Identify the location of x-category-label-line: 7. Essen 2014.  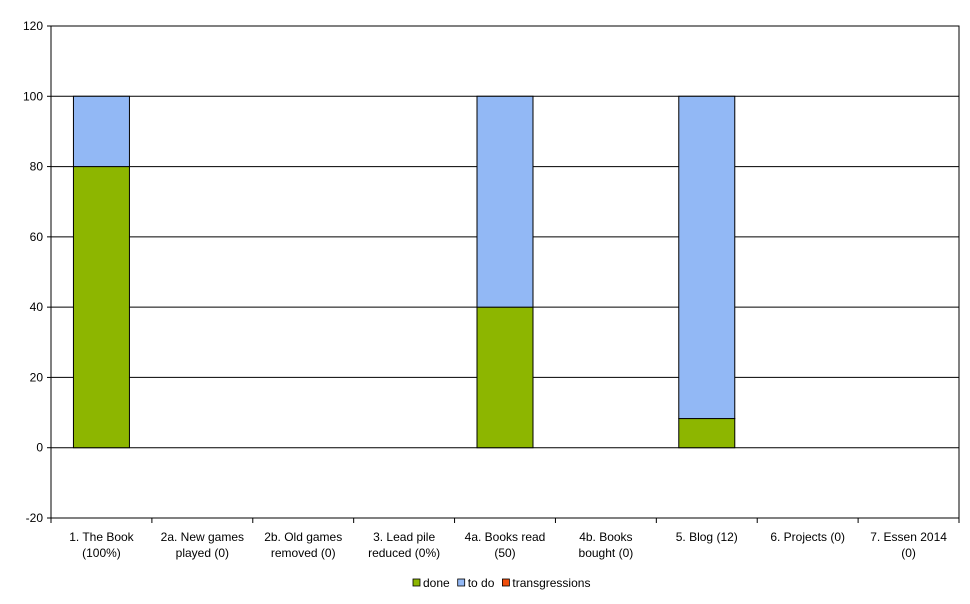
(908, 537).